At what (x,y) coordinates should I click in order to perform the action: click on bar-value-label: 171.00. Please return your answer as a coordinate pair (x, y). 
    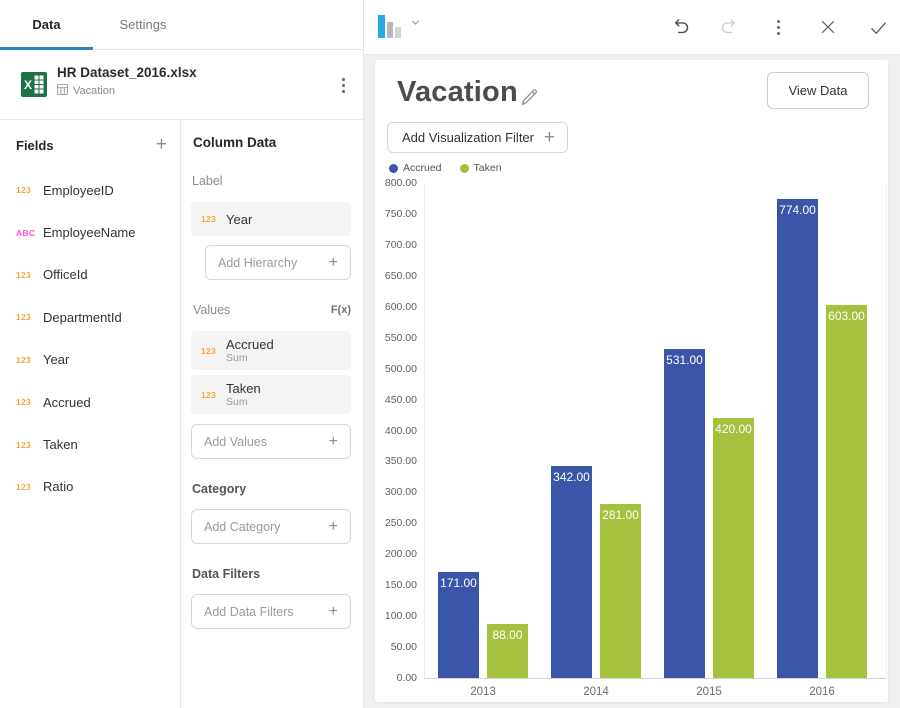
    Looking at the image, I should click on (458, 583).